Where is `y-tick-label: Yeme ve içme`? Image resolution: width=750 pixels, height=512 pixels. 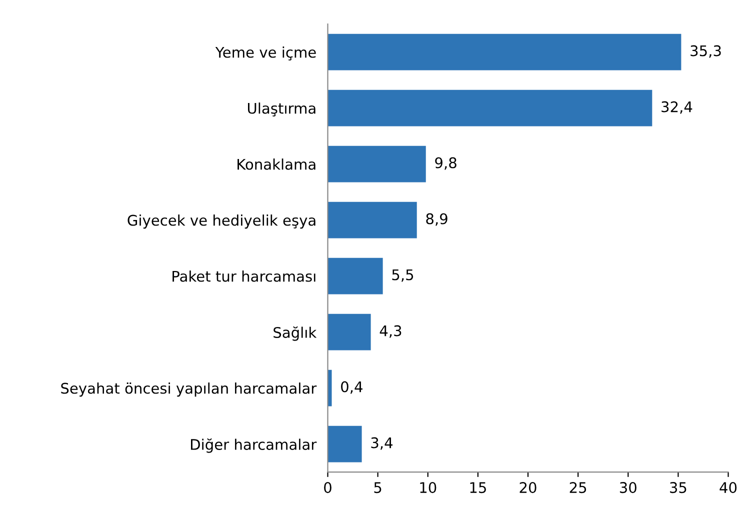 y-tick-label: Yeme ve içme is located at coordinates (265, 53).